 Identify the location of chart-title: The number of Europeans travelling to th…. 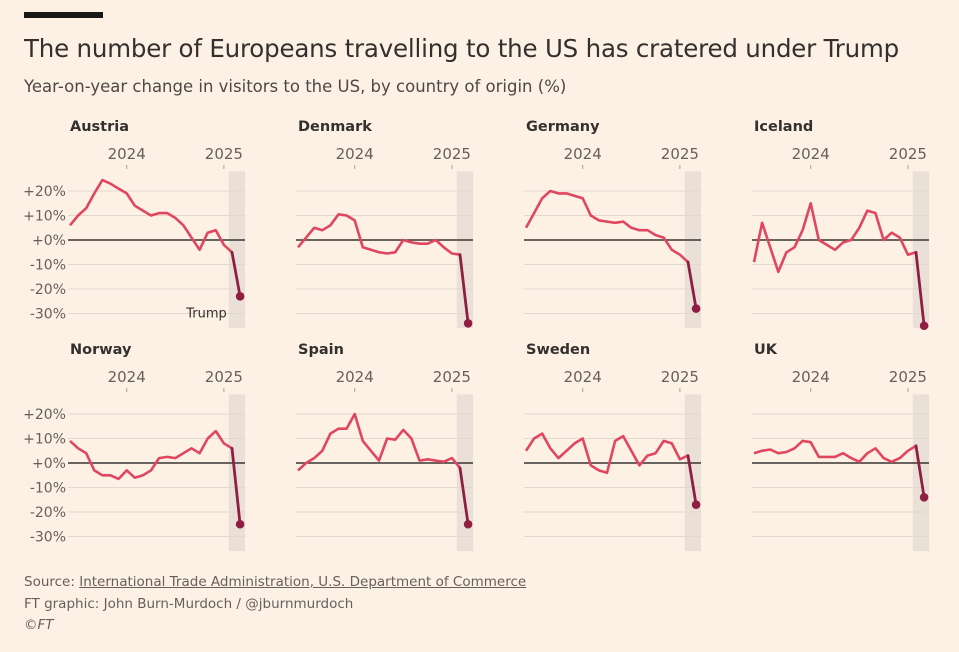
(462, 48).